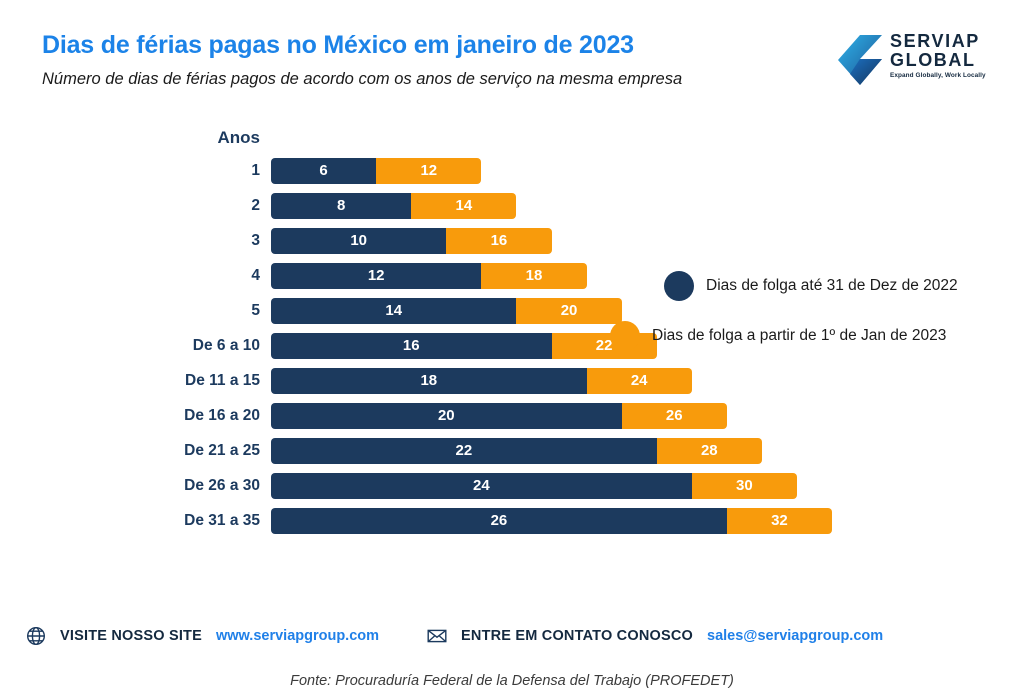 The height and width of the screenshot is (689, 1024). I want to click on chart-row: De 21 a 25 22 28, so click(512, 455).